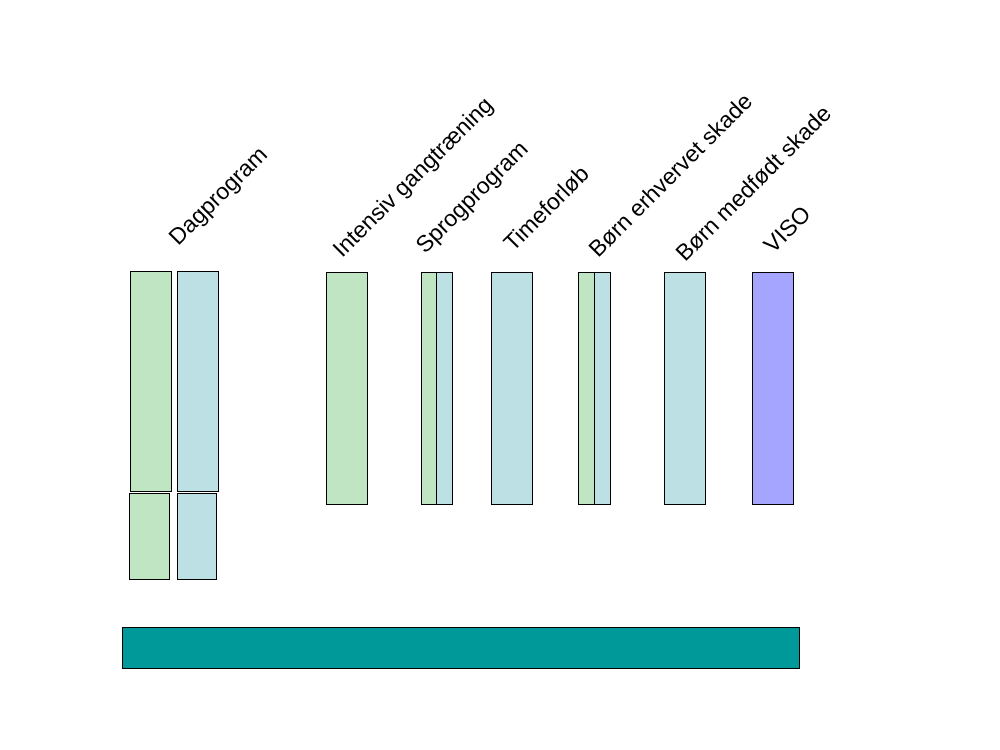 Image resolution: width=1000 pixels, height=750 pixels. Describe the element at coordinates (461, 648) in the screenshot. I see `base-bar` at that location.